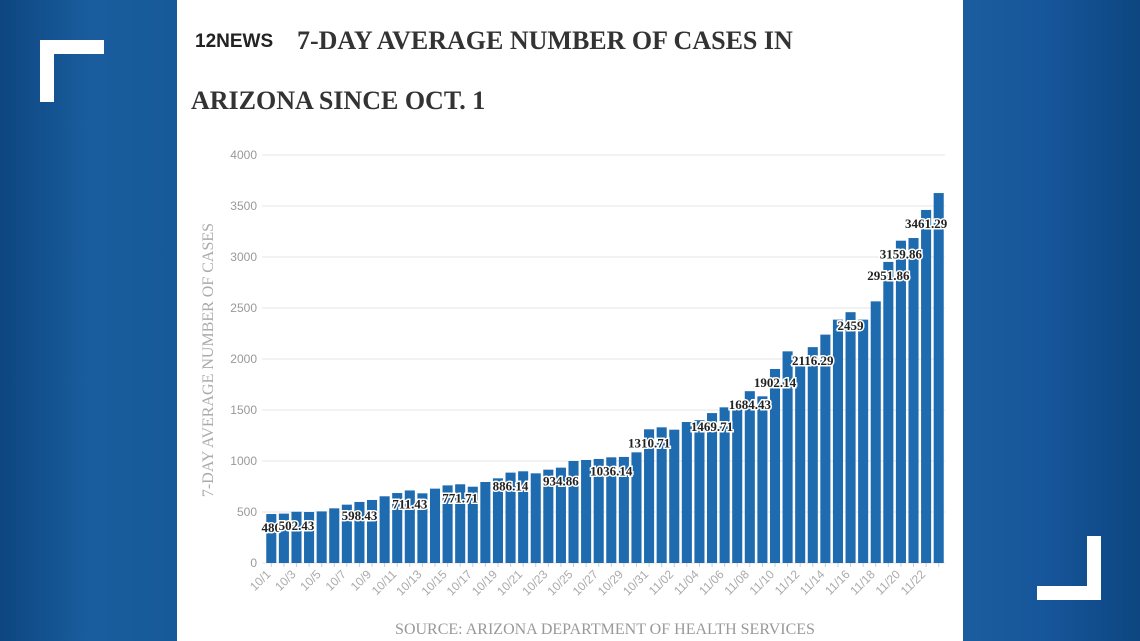  Describe the element at coordinates (611, 510) in the screenshot. I see `bar-10/28` at that location.